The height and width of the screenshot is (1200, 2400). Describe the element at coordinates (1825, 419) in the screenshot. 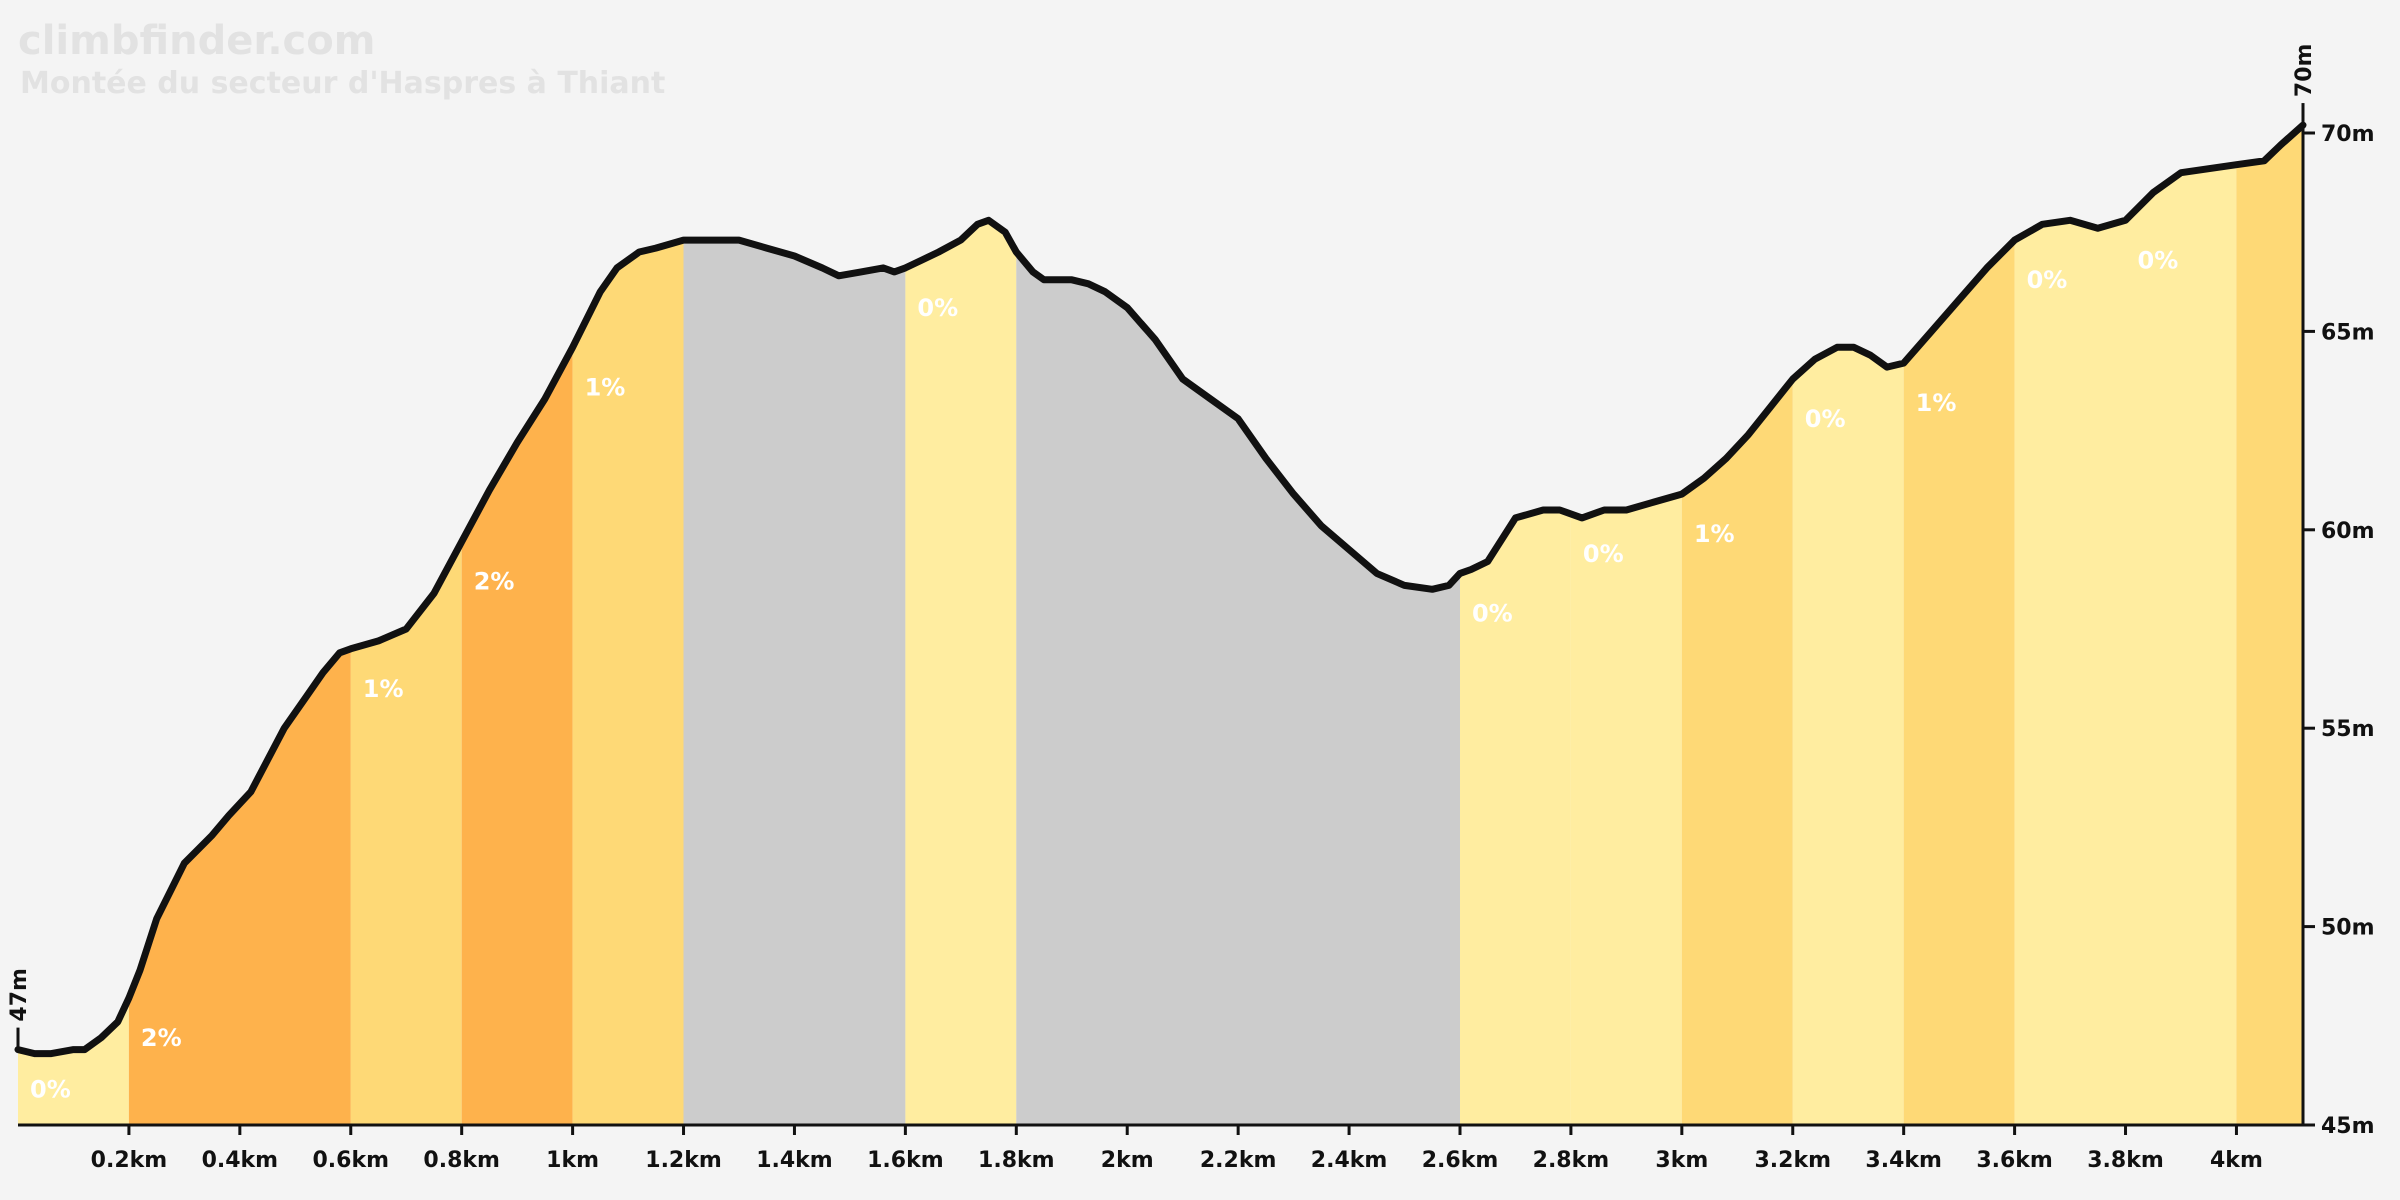

I see `grade-label-11: 0%` at that location.